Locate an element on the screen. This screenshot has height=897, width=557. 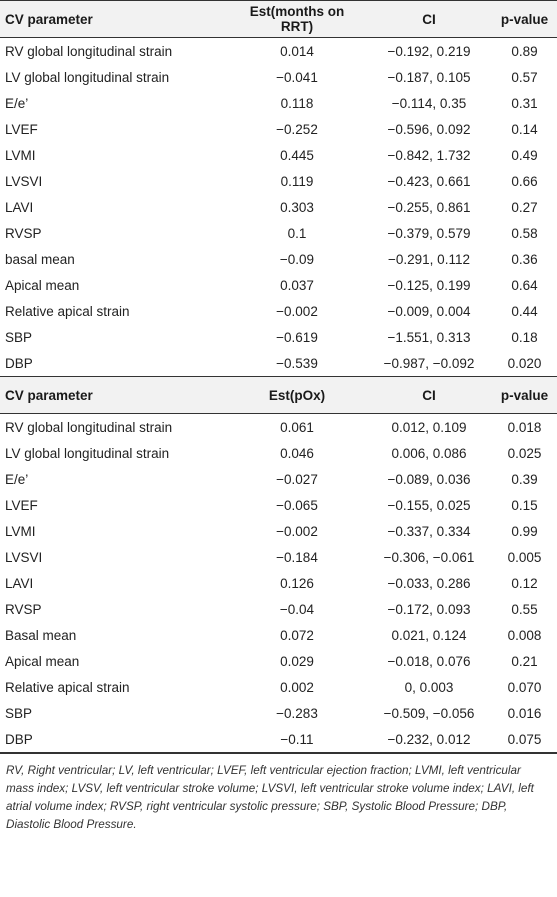
table2-cell-ci: 0.006, 0.086 is located at coordinates (429, 453).